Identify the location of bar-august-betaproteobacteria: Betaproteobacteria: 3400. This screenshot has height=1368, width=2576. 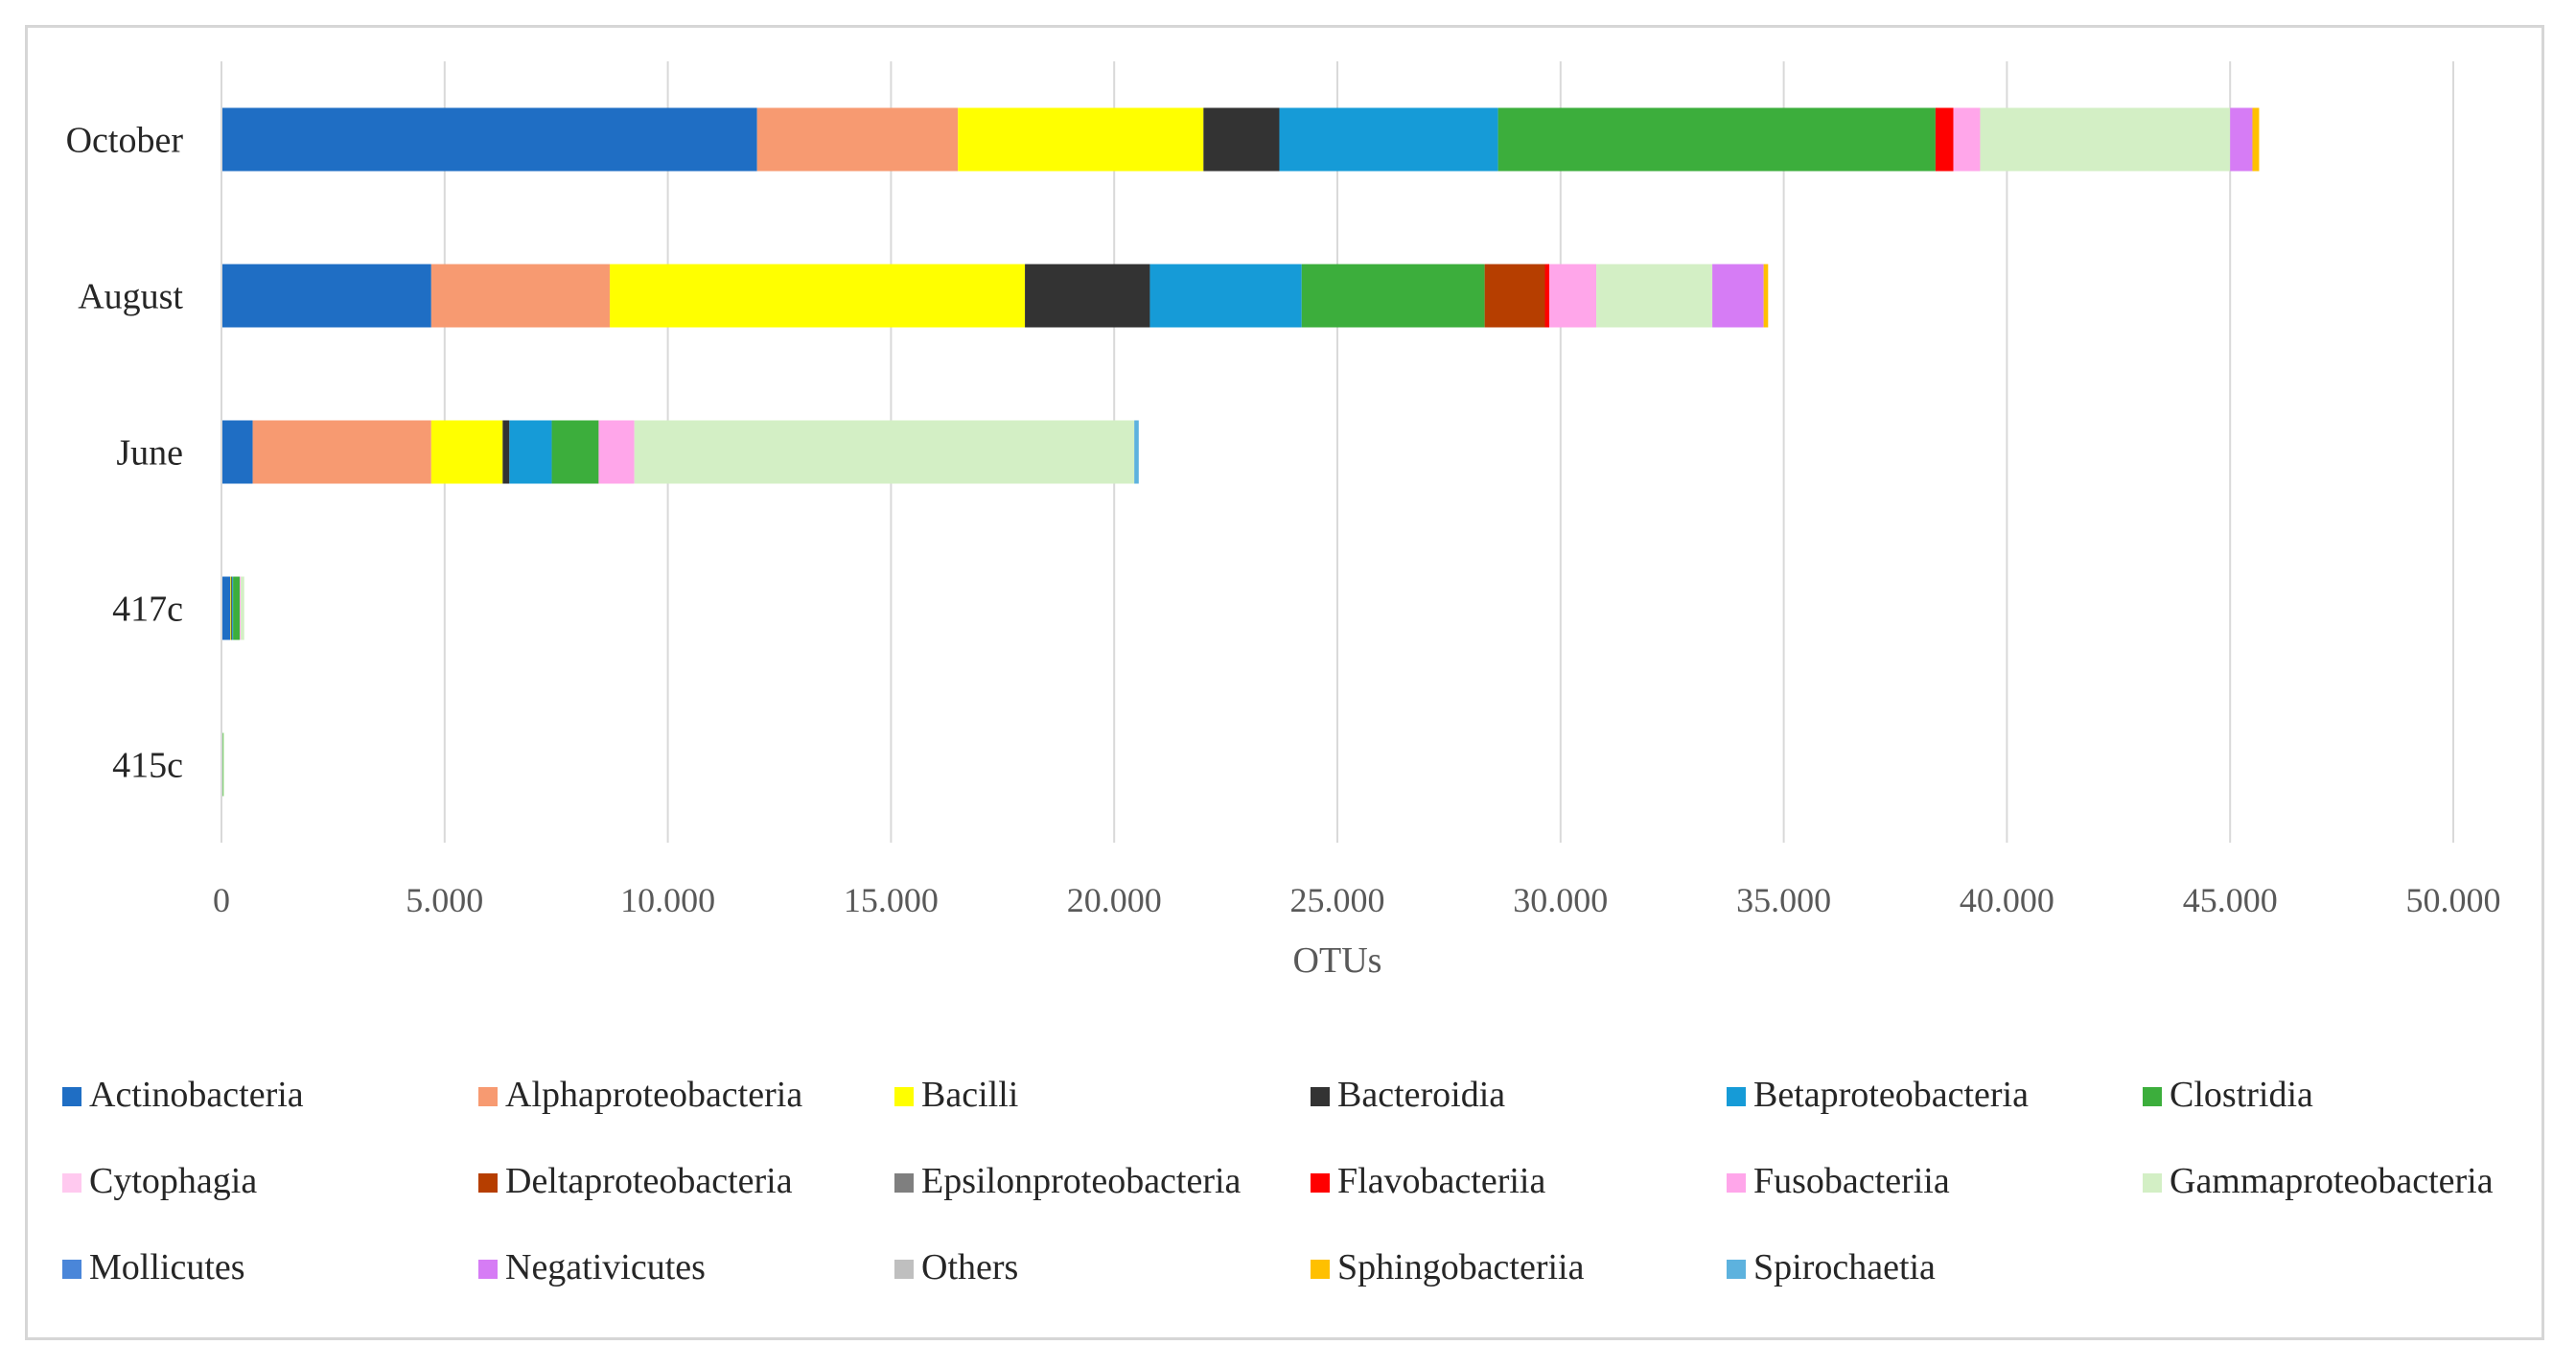
(1226, 296).